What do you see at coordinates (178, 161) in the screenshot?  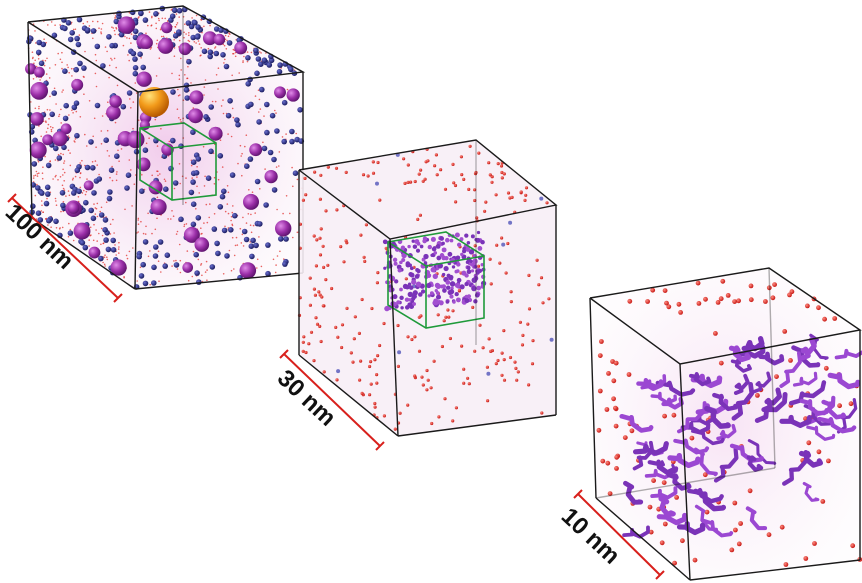 I see `zoom-box-100nm` at bounding box center [178, 161].